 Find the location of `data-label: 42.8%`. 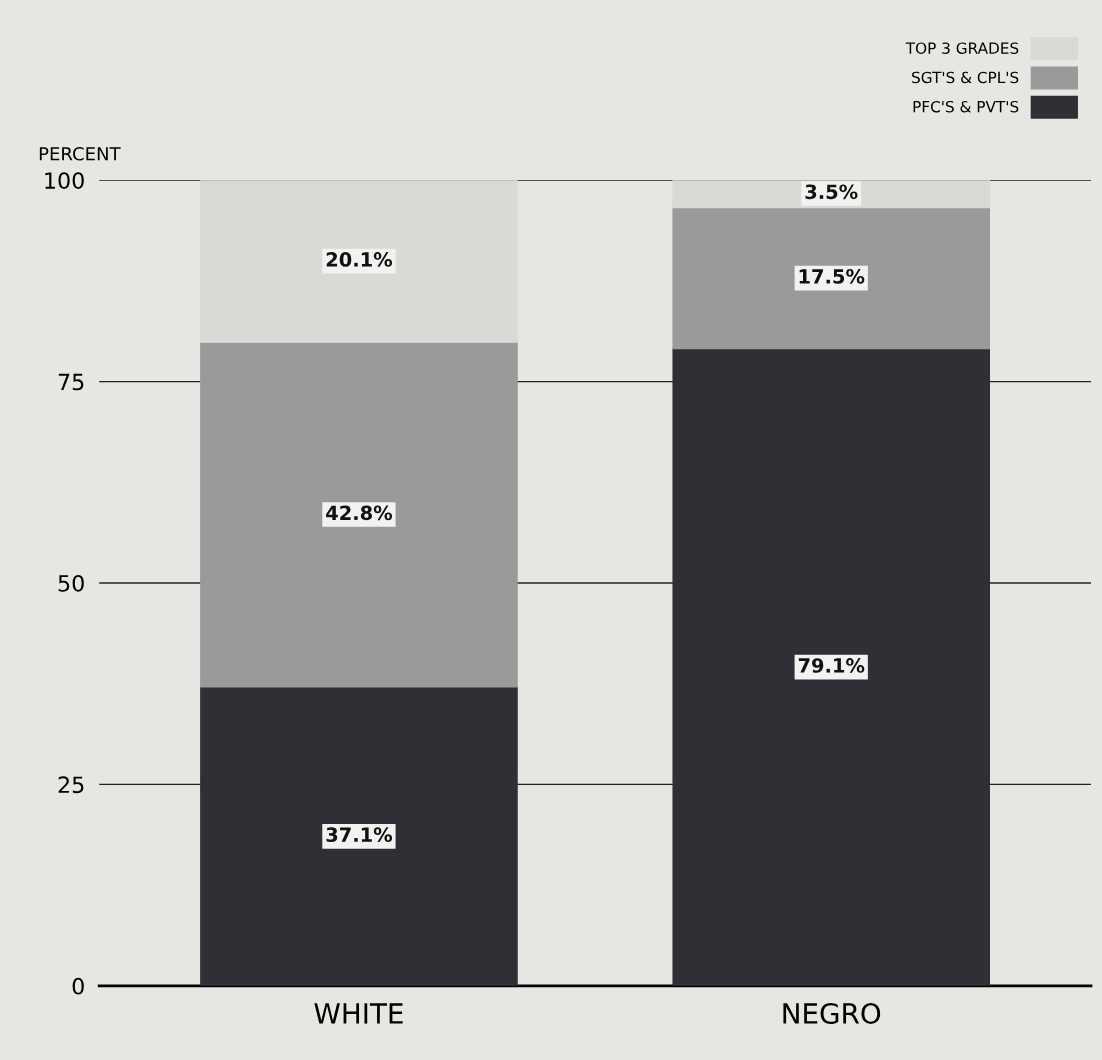

data-label: 42.8% is located at coordinates (359, 513).